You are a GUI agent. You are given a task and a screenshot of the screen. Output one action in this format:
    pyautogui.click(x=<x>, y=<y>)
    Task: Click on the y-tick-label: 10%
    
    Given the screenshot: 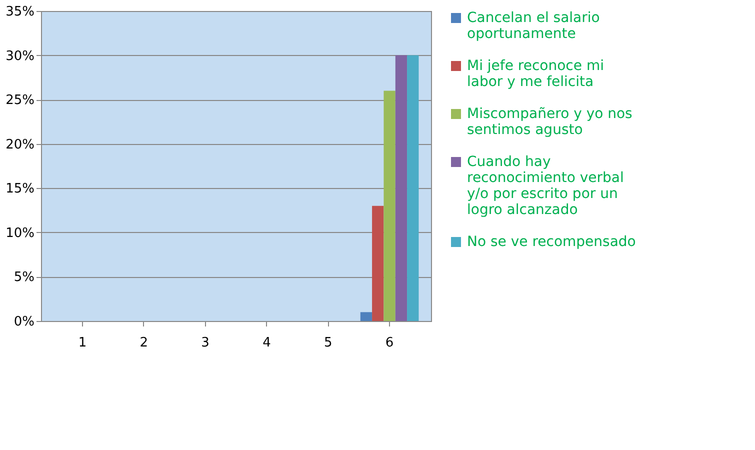 What is the action you would take?
    pyautogui.click(x=20, y=233)
    